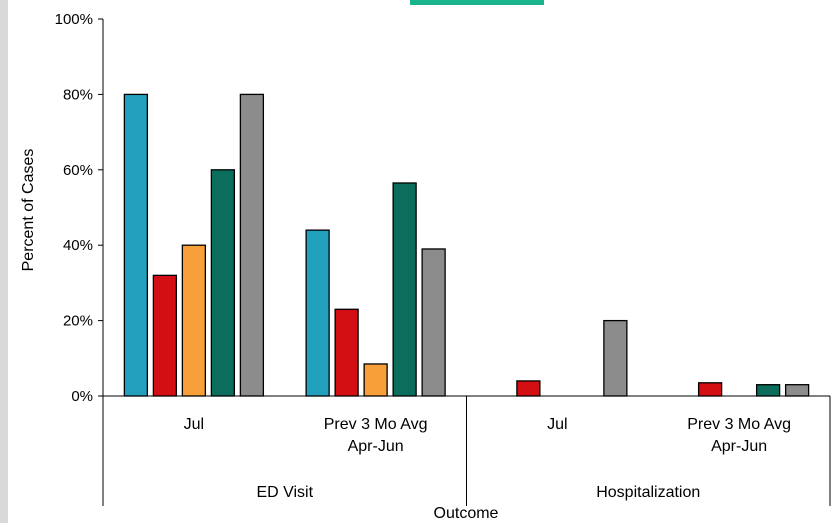  What do you see at coordinates (78, 321) in the screenshot?
I see `y-tick-label: 20%` at bounding box center [78, 321].